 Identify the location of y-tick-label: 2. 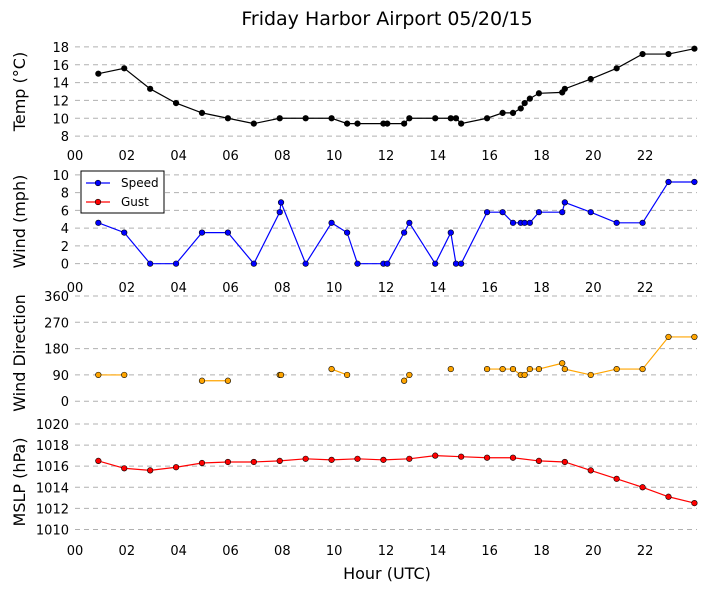
(65, 247).